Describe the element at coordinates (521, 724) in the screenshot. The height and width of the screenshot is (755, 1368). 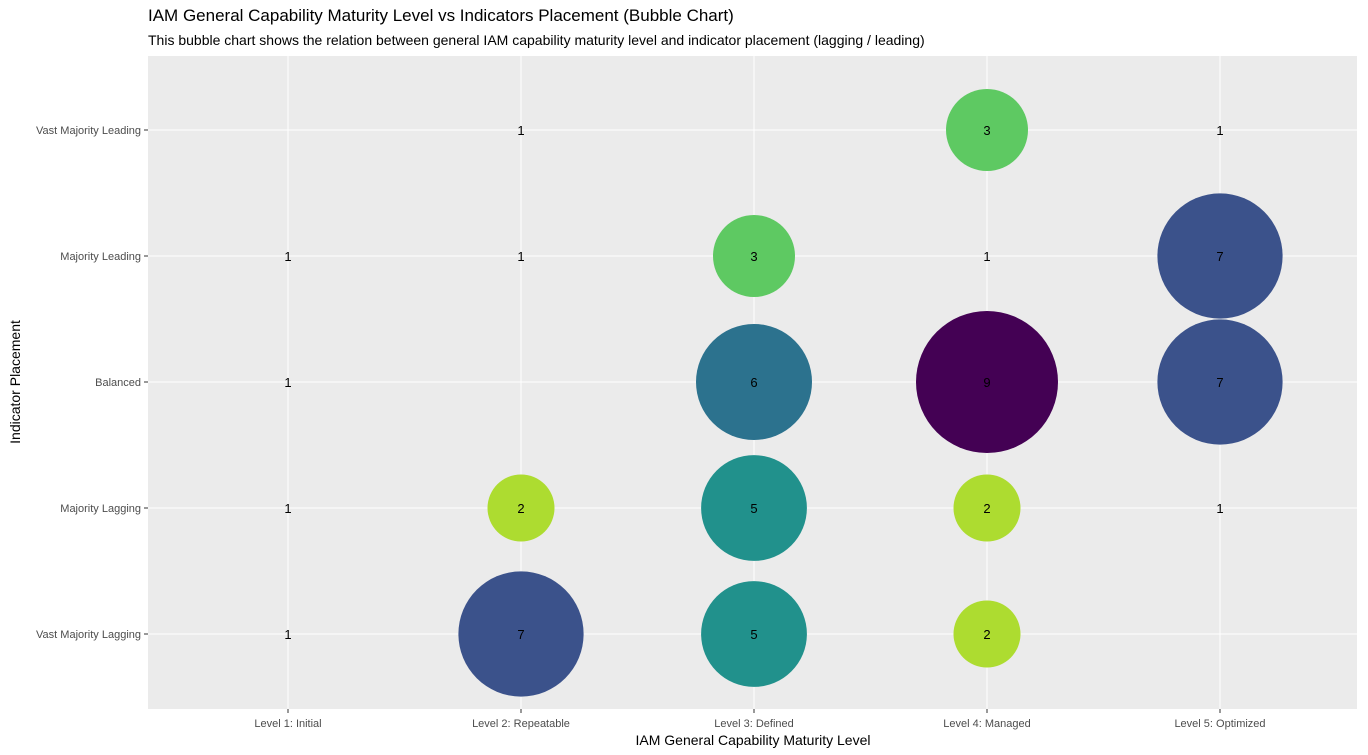
I see `x-tick-label: Level 2: Repeatable` at that location.